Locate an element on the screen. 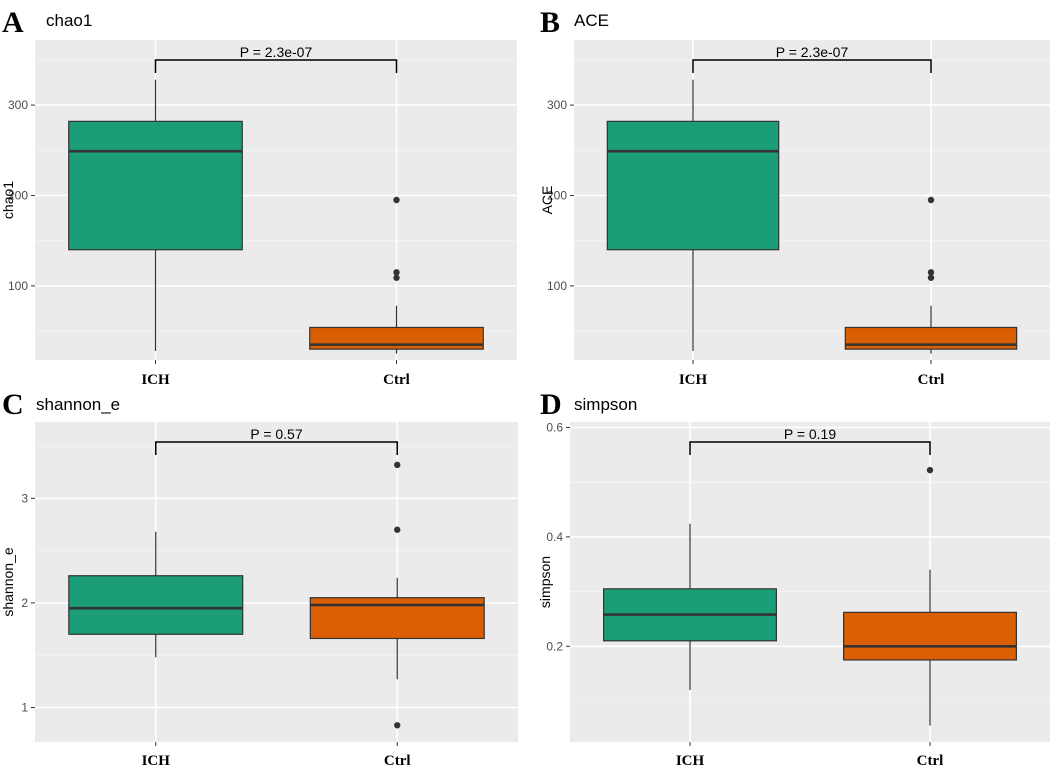 The width and height of the screenshot is (1052, 766). y-axis-label: chao1 is located at coordinates (8, 200).